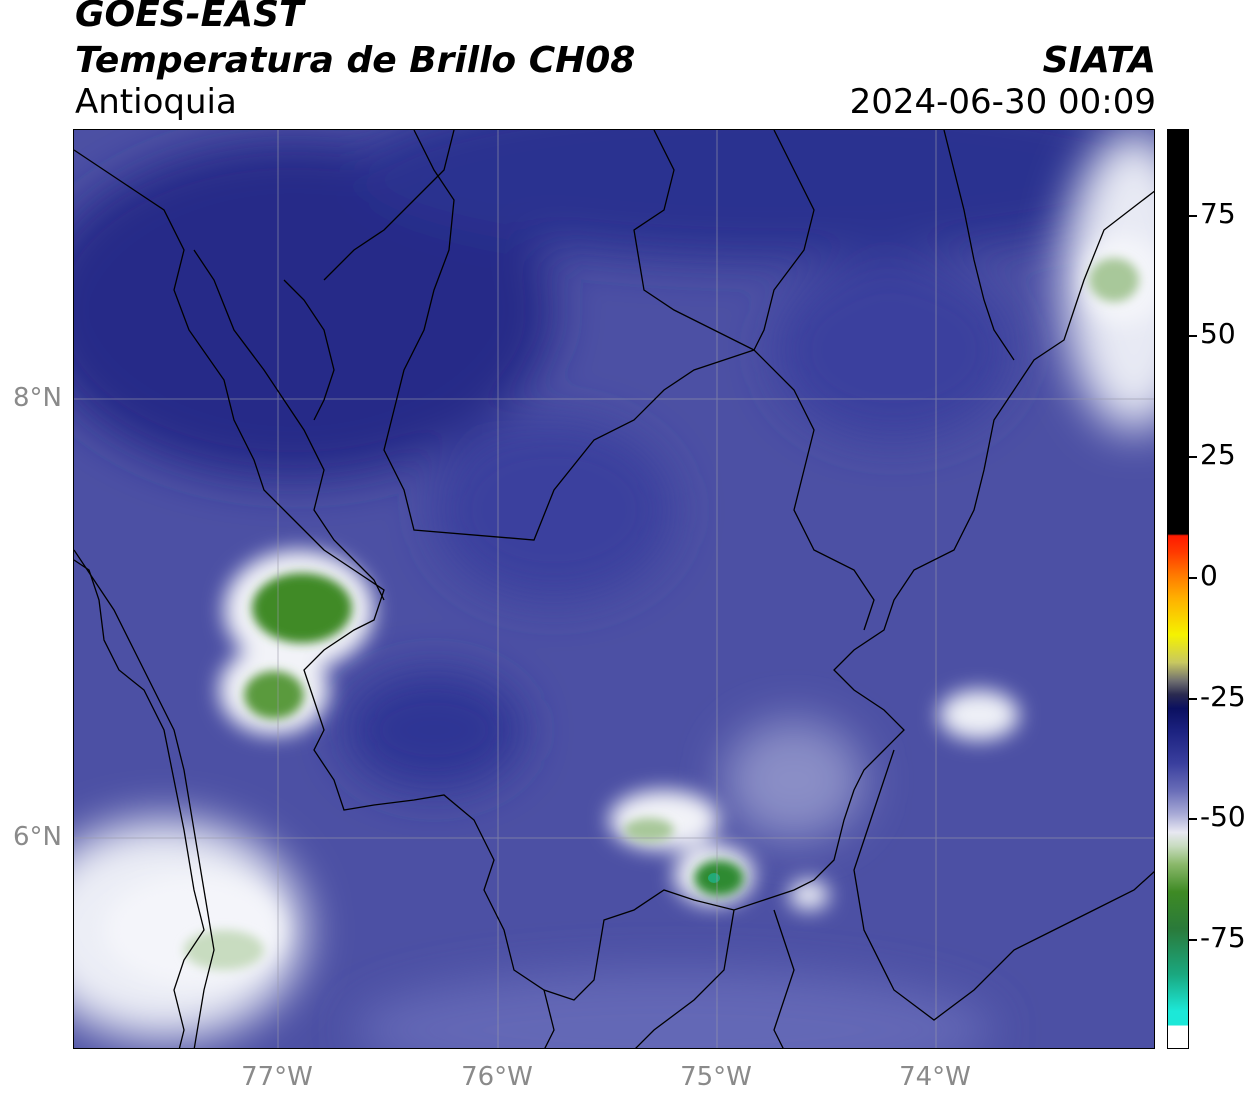  What do you see at coordinates (1099, 60) in the screenshot?
I see `organization-label: SIATA` at bounding box center [1099, 60].